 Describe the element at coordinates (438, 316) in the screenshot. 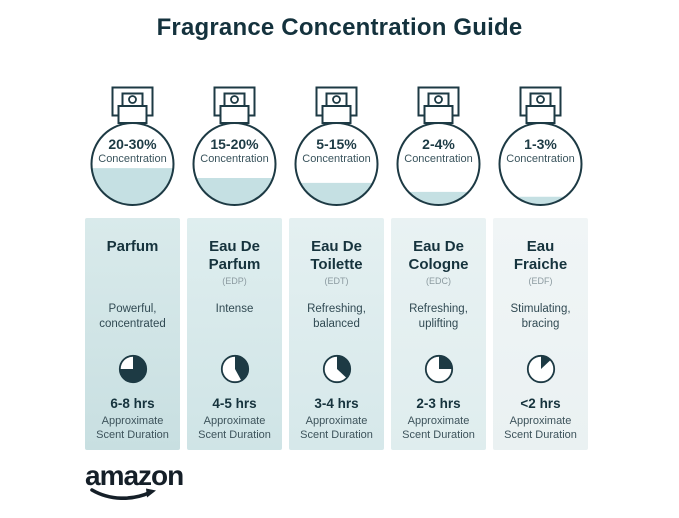

I see `fragrance-description: Refreshing, uplifting` at that location.